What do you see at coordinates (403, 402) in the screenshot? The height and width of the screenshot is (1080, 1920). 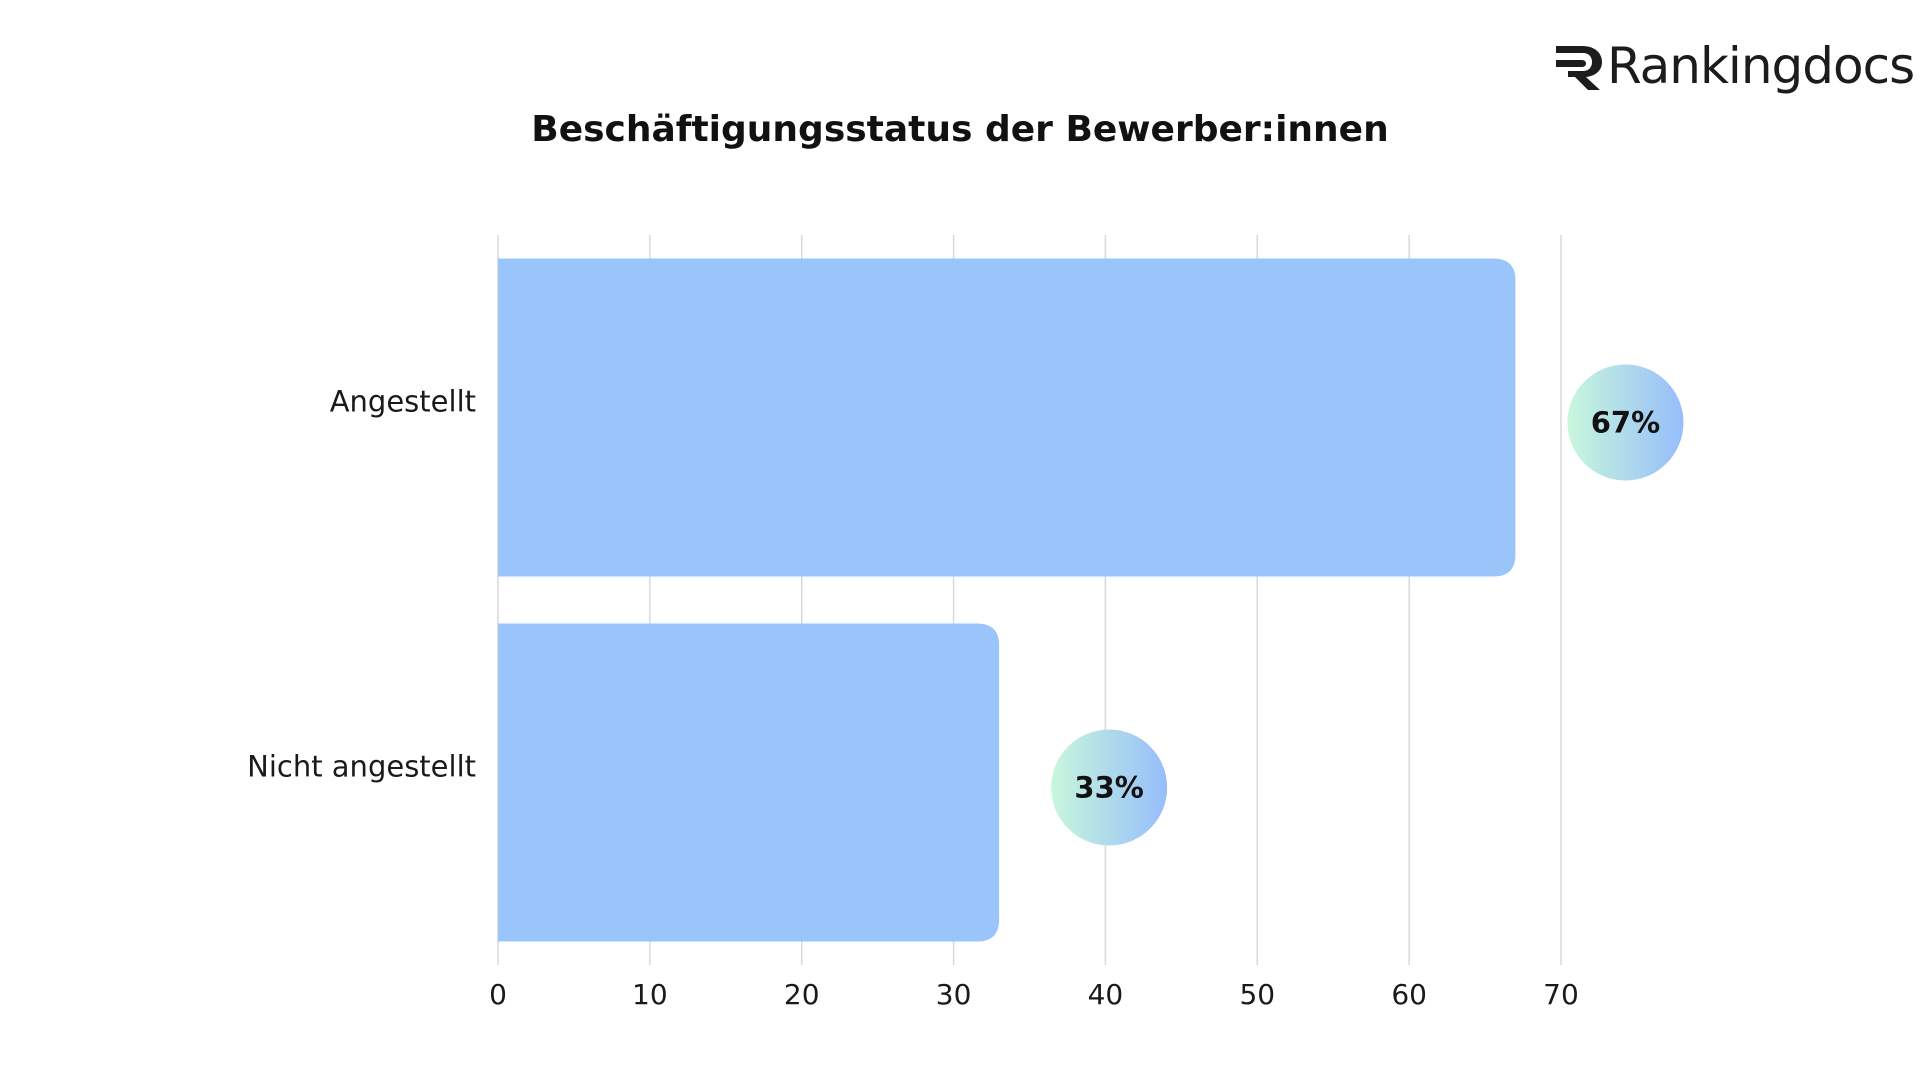 I see `category-label: Angestellt` at bounding box center [403, 402].